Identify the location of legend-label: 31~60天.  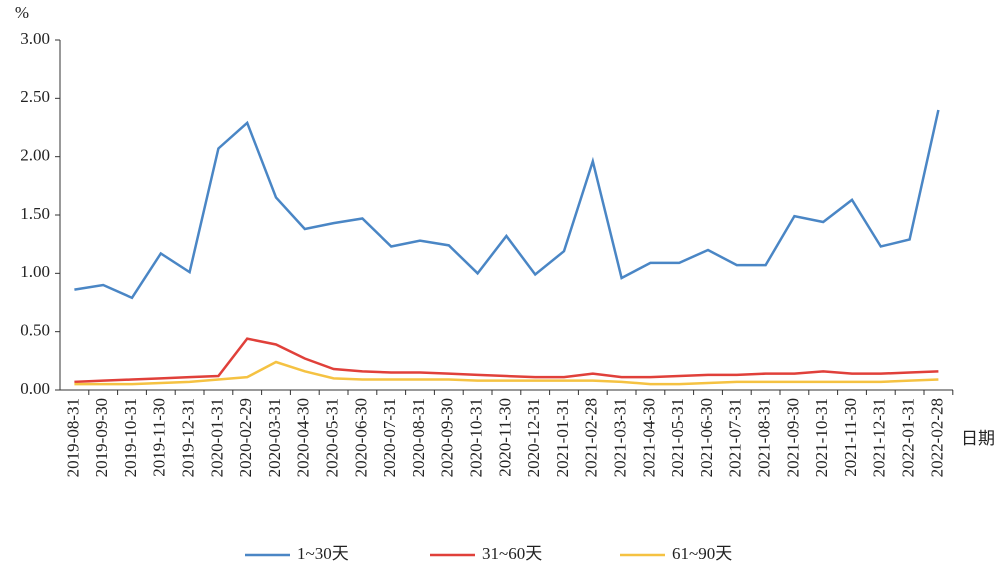
(512, 553).